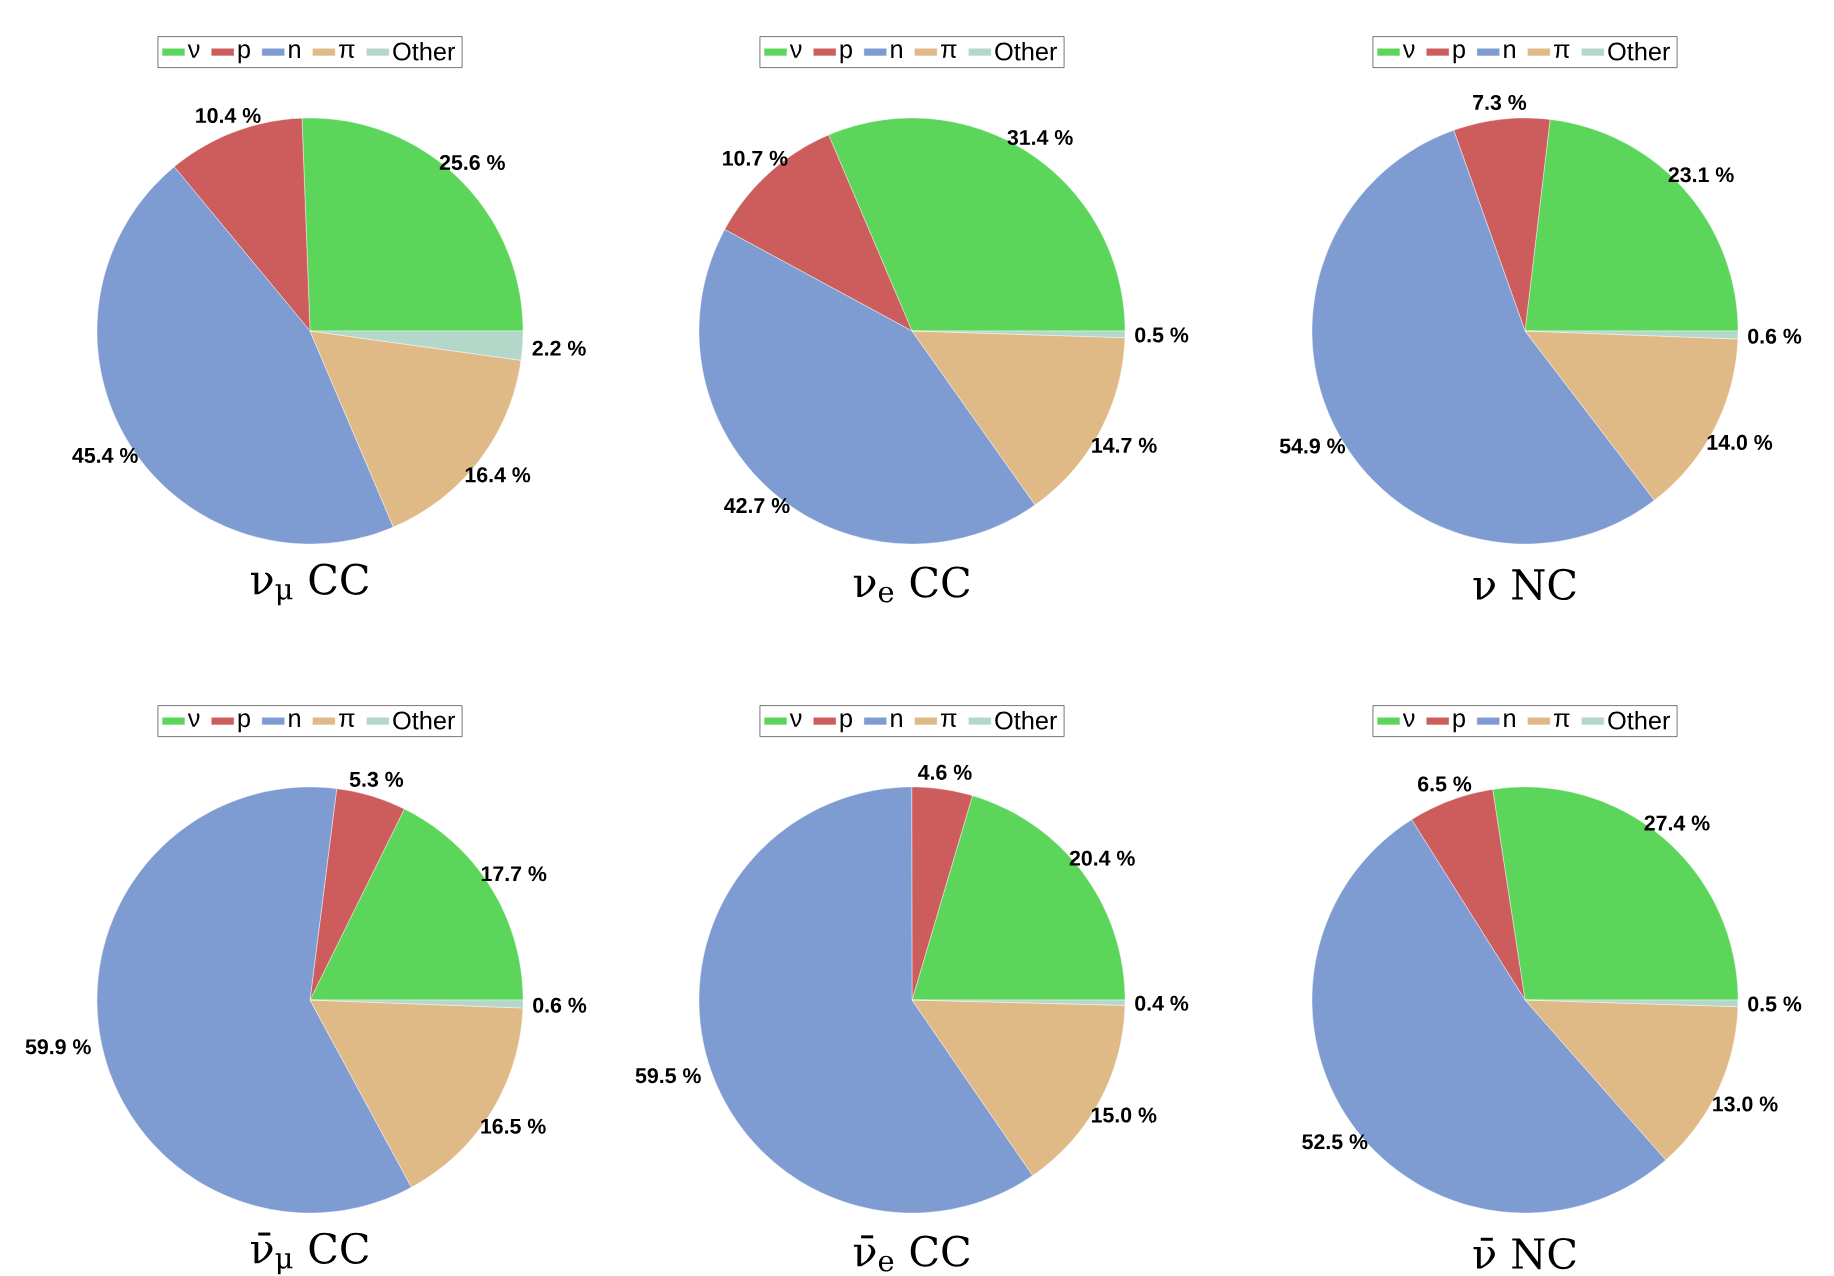 The height and width of the screenshot is (1276, 1834). Describe the element at coordinates (513, 1126) in the screenshot. I see `data-label: 16.5 %` at that location.